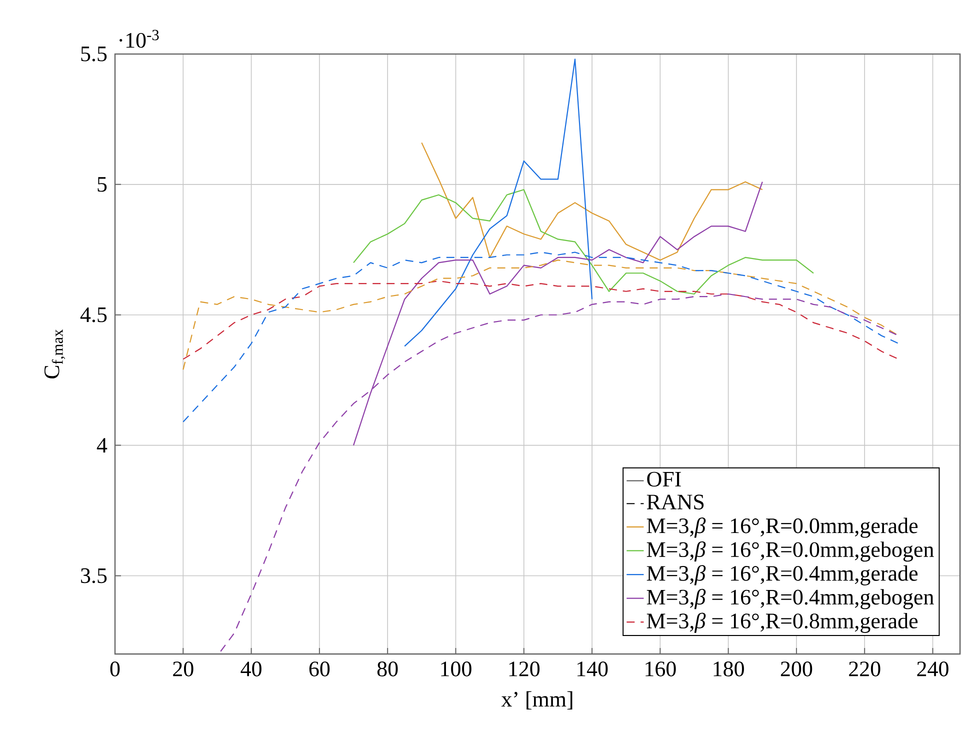 Image resolution: width=961 pixels, height=740 pixels. What do you see at coordinates (864, 669) in the screenshot?
I see `x-tick-label: 220` at bounding box center [864, 669].